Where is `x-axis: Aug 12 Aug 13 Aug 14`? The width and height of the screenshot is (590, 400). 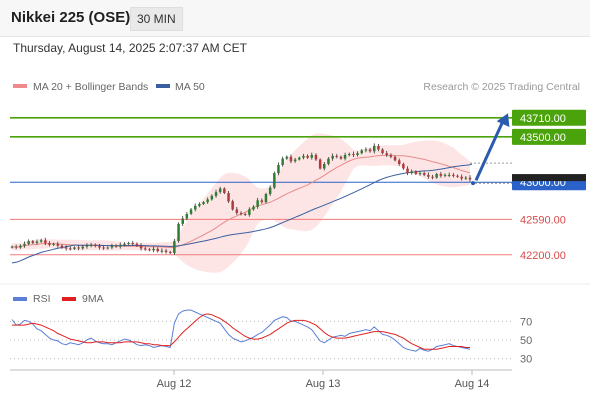 x-axis: Aug 12 Aug 13 Aug 14 is located at coordinates (323, 380).